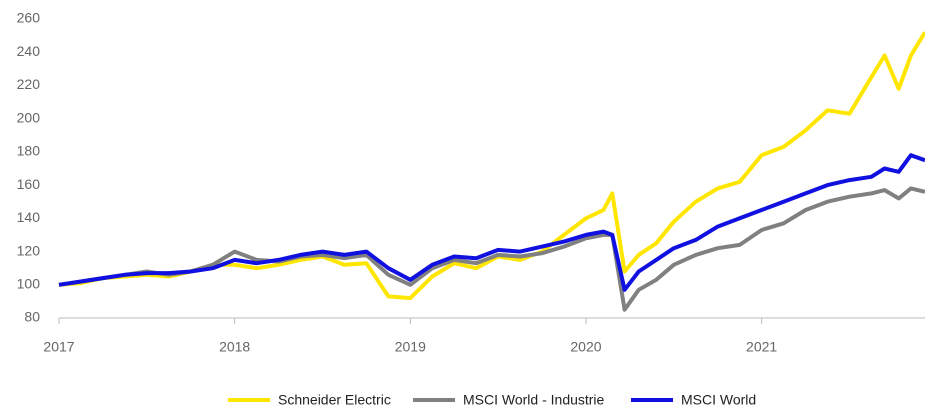 The width and height of the screenshot is (925, 413). I want to click on y-tick-label: 120, so click(29, 250).